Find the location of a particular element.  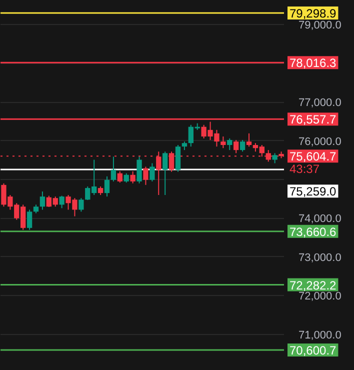

ref-line-label: 75,604.7 is located at coordinates (313, 157).